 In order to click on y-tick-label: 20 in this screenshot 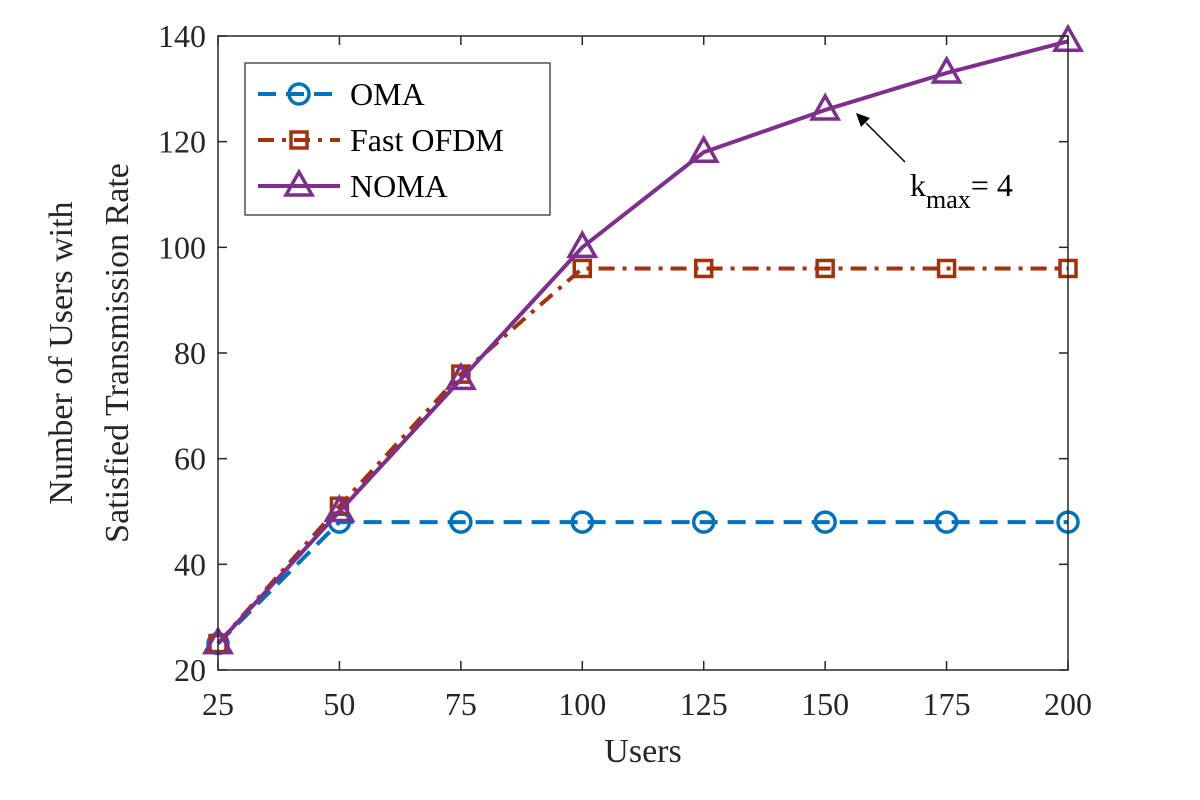, I will do `click(190, 670)`.